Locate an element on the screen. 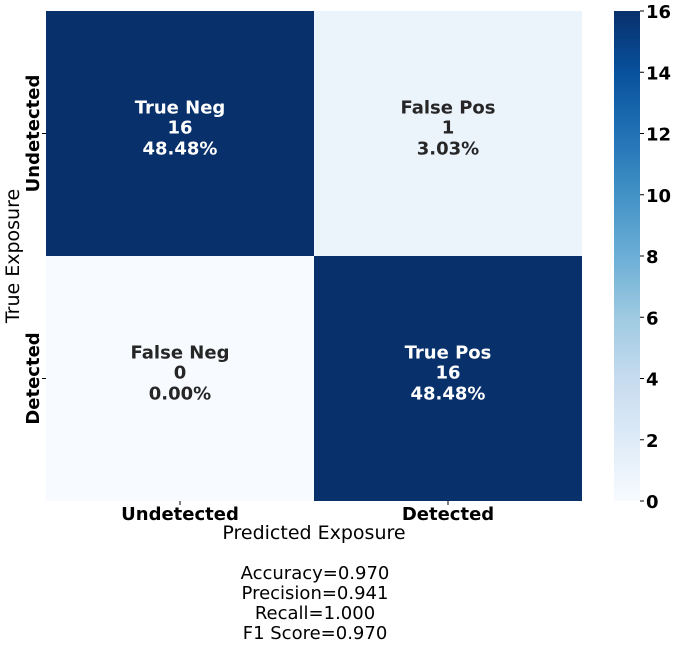 This screenshot has width=674, height=648. cell-name-label: True Neg is located at coordinates (180, 108).